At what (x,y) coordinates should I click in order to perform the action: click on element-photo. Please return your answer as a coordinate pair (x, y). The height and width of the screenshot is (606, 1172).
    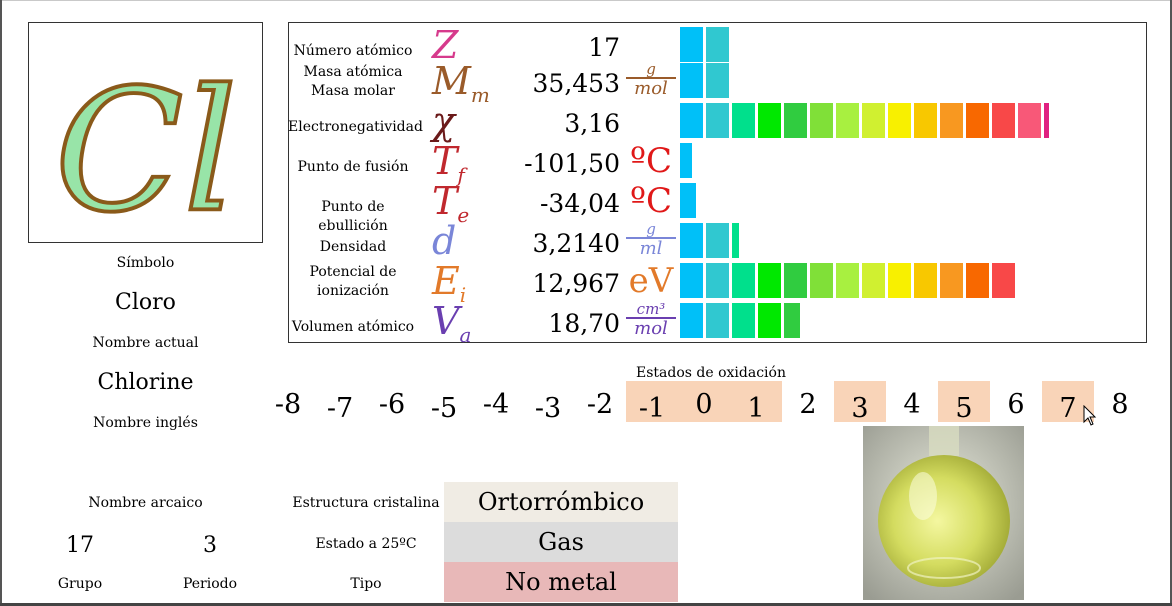
    Looking at the image, I should click on (943, 513).